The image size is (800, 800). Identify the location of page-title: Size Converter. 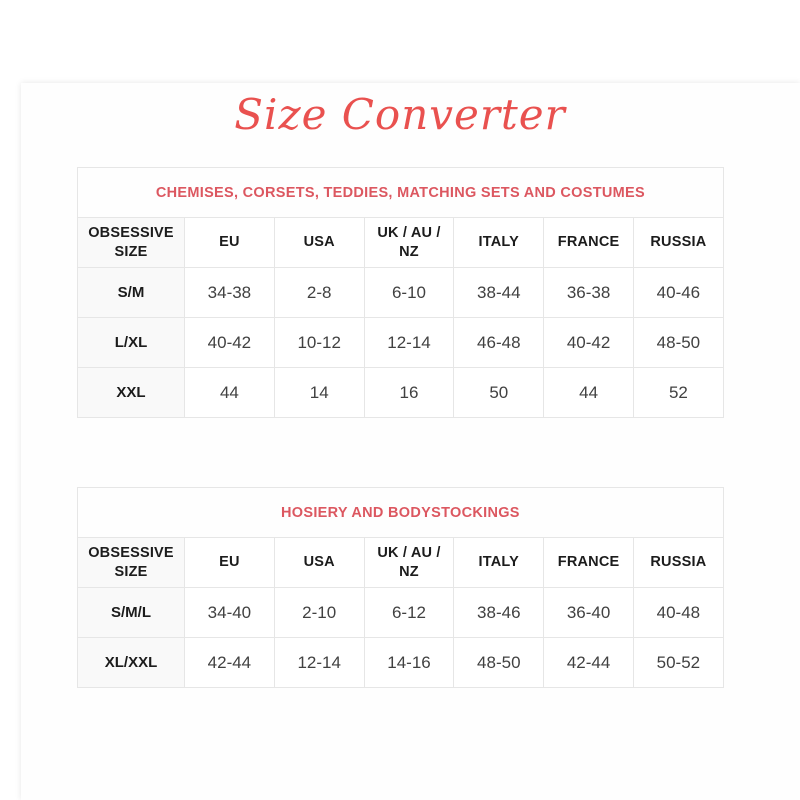
(400, 114).